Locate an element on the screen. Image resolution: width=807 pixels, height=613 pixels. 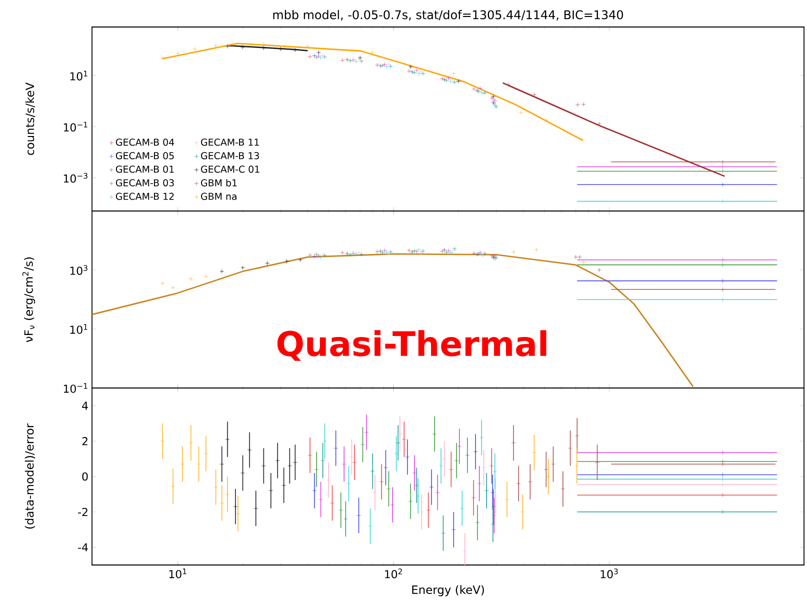
y-axis-title: (data-model)/error is located at coordinates (30, 476).